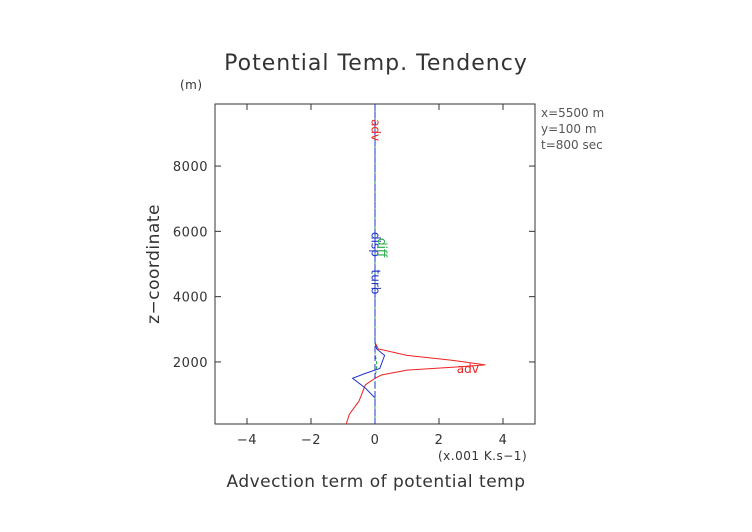 This screenshot has height=532, width=752. What do you see at coordinates (572, 145) in the screenshot?
I see `info-t: t=800 sec` at bounding box center [572, 145].